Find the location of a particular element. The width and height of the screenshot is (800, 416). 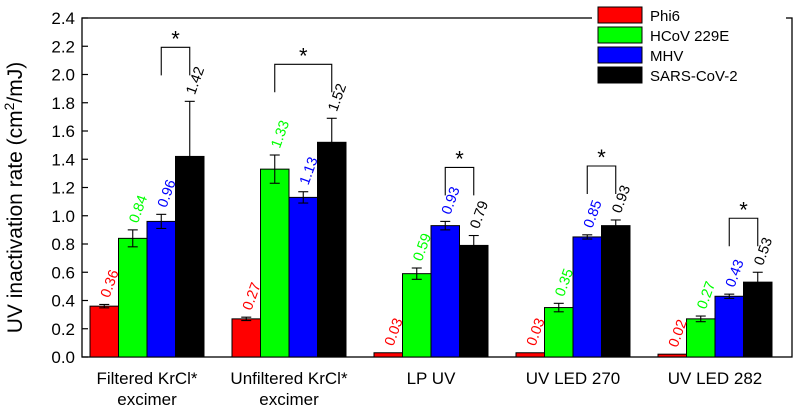

value-label: 1.52 is located at coordinates (337, 98).